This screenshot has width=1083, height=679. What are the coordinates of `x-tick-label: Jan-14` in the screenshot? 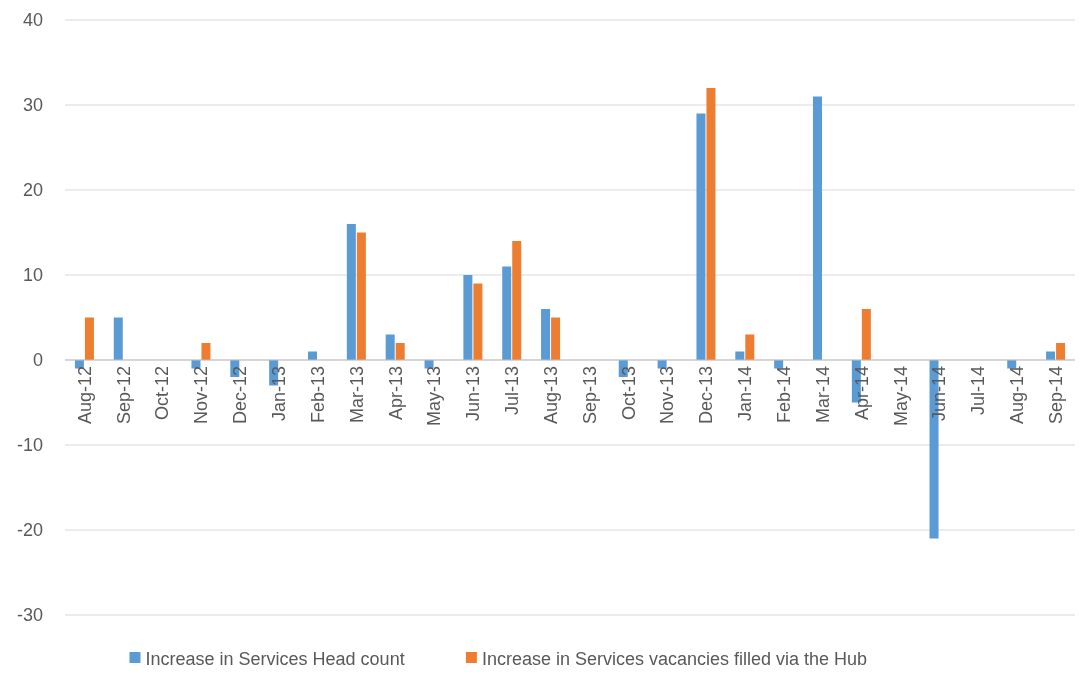 It's located at (745, 394).